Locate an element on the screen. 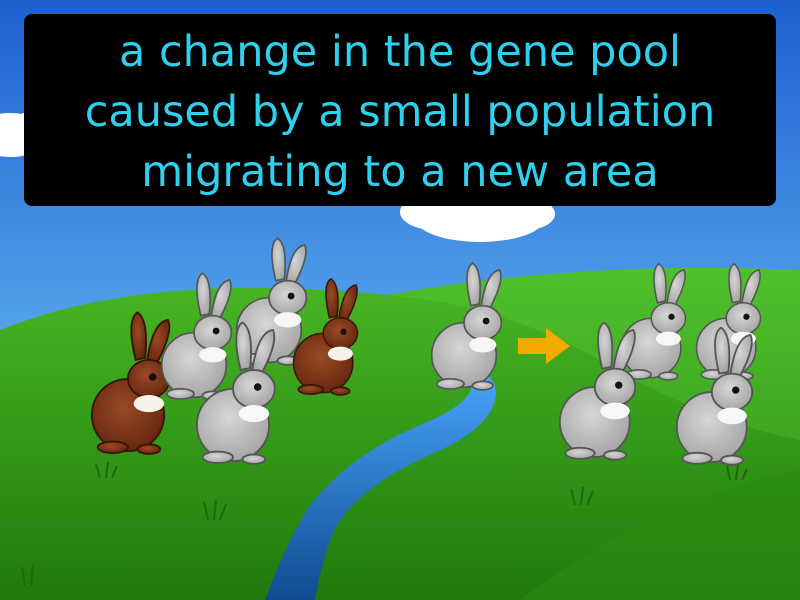 The image size is (800, 600). definition-line-2: caused by a small population is located at coordinates (400, 112).